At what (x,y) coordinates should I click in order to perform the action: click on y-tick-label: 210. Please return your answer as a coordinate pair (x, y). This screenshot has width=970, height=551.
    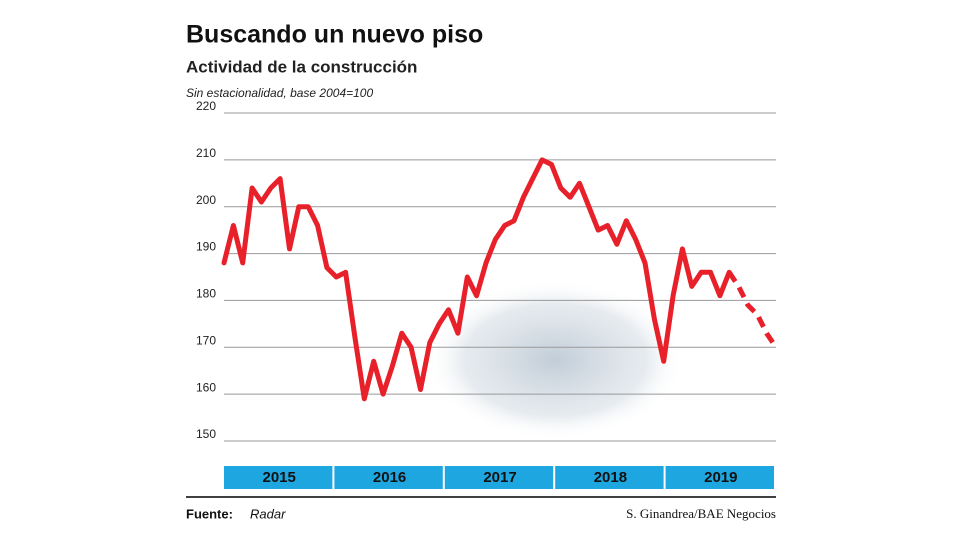
    Looking at the image, I should click on (206, 153).